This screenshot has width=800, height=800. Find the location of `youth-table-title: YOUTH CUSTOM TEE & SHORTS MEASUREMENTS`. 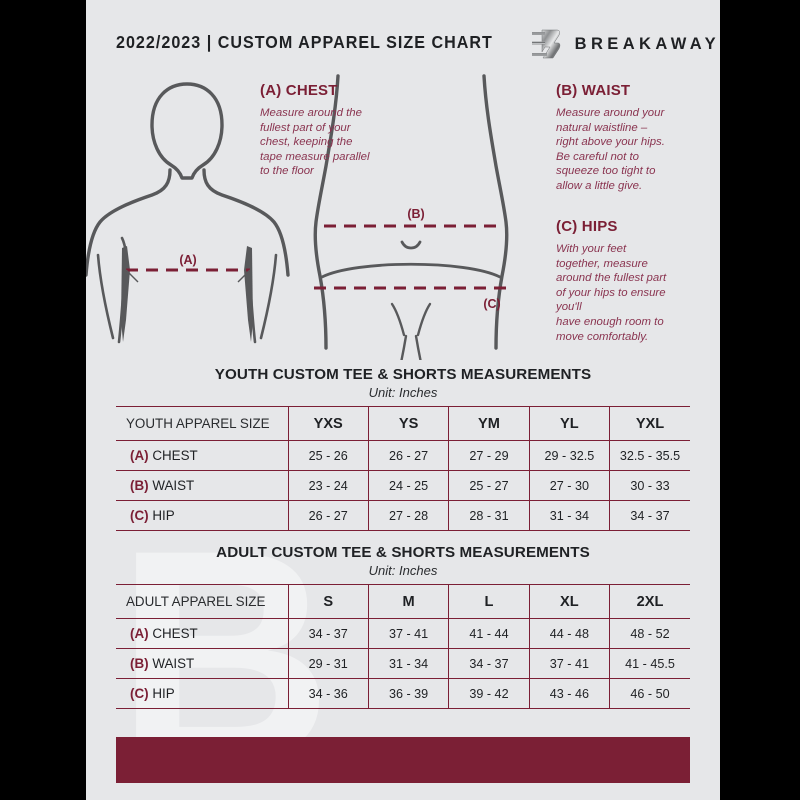

youth-table-title: YOUTH CUSTOM TEE & SHORTS MEASUREMENTS is located at coordinates (403, 374).